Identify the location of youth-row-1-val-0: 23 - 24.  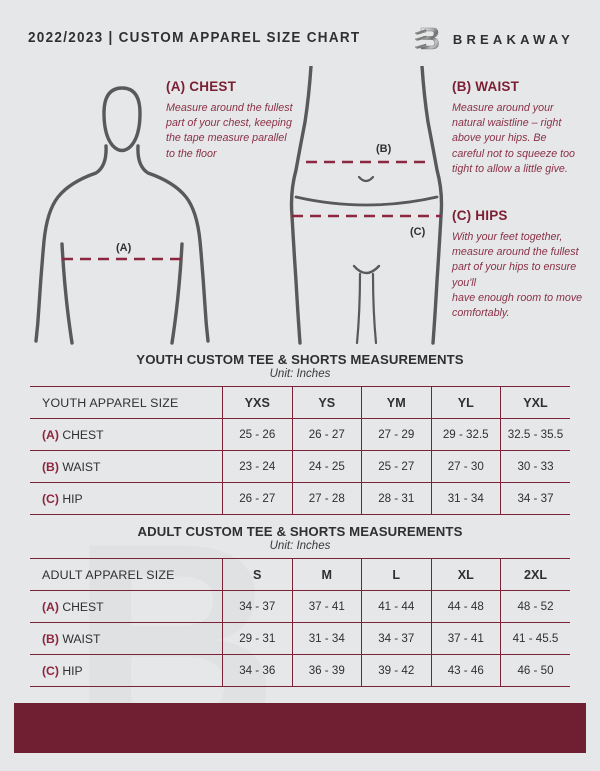
(257, 466).